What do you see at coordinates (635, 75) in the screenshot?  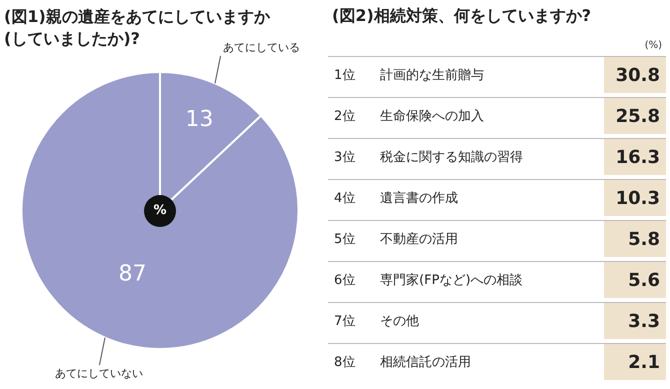 I see `data-label: 30.8` at bounding box center [635, 75].